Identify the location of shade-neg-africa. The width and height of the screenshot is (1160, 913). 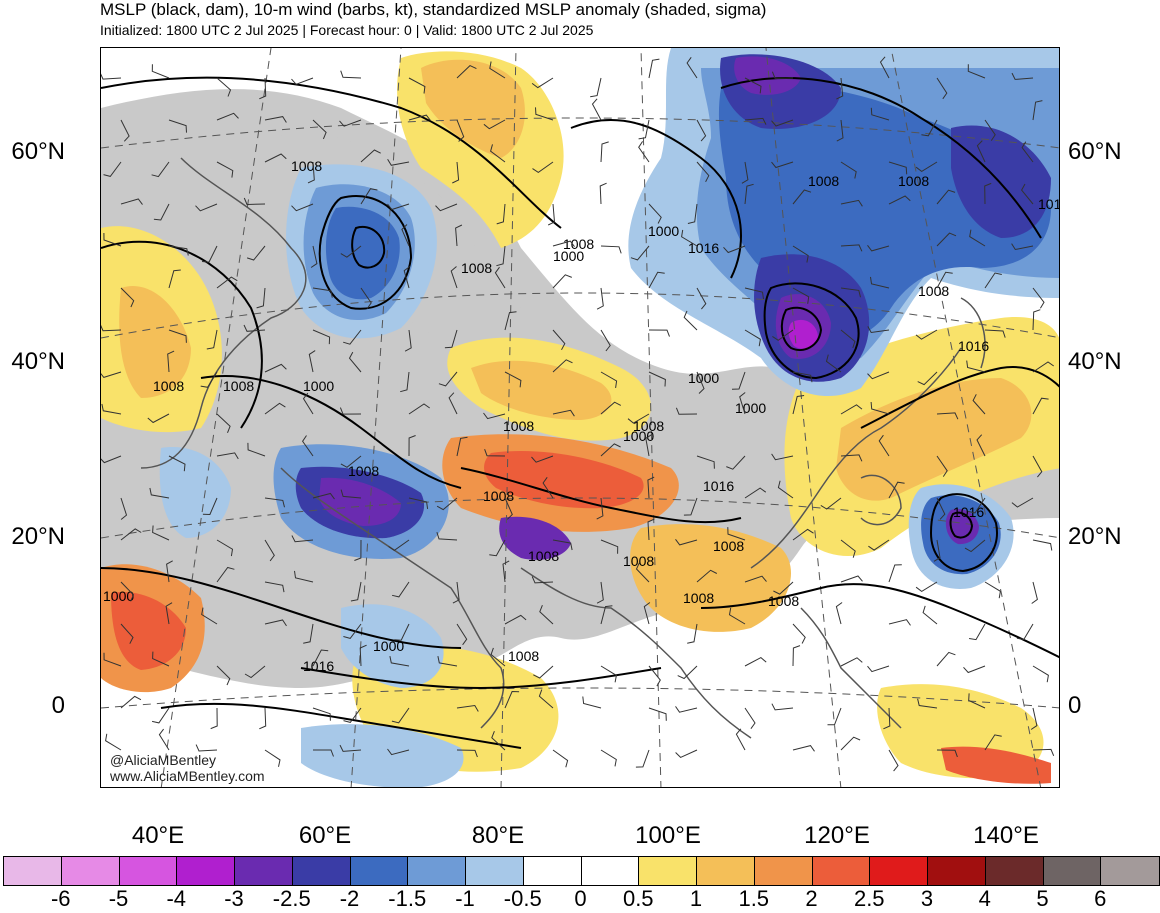
(195, 492).